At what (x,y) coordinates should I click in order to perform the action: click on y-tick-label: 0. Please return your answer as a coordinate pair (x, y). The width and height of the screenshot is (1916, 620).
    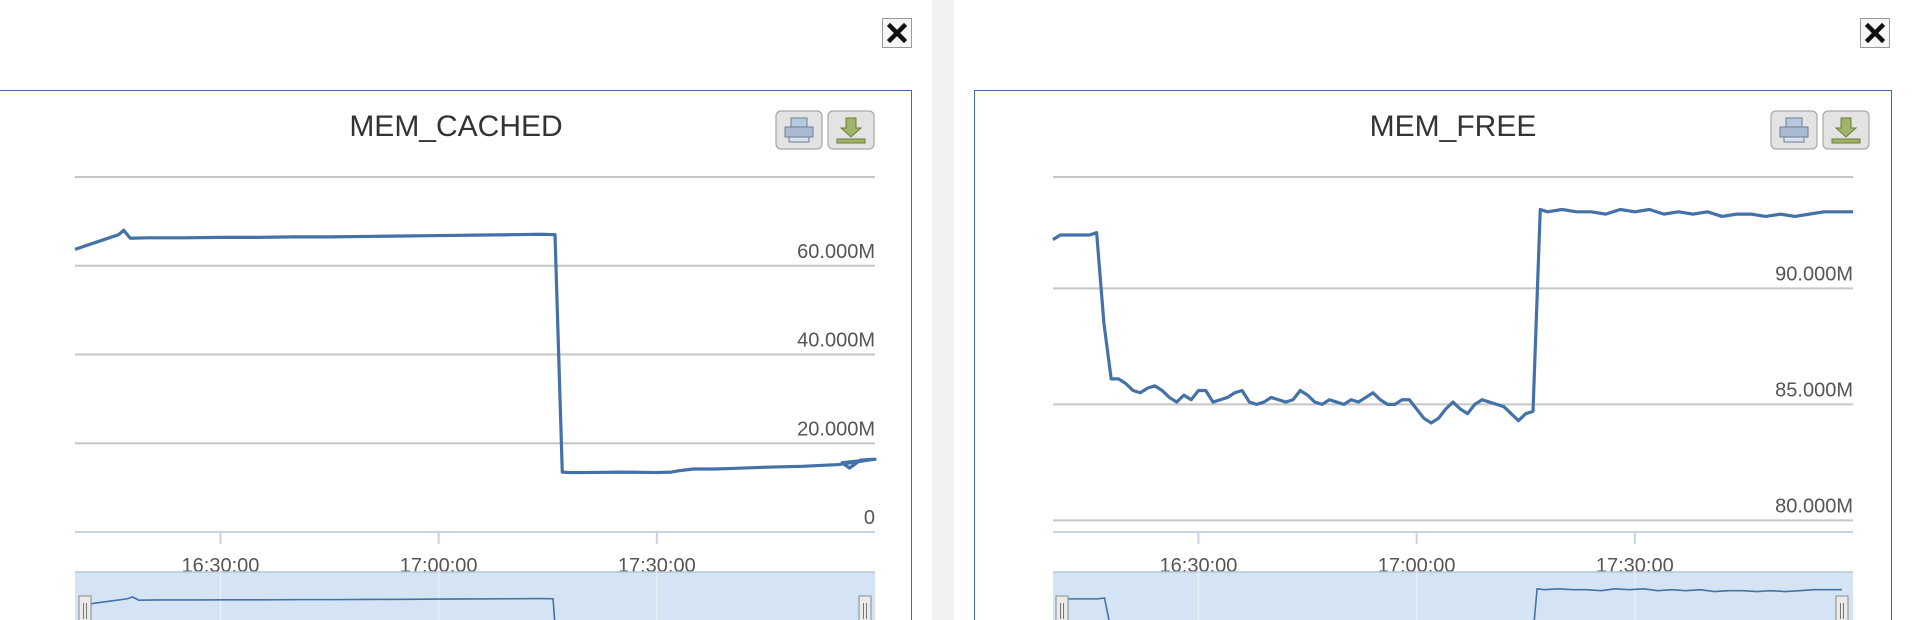
    Looking at the image, I should click on (869, 518).